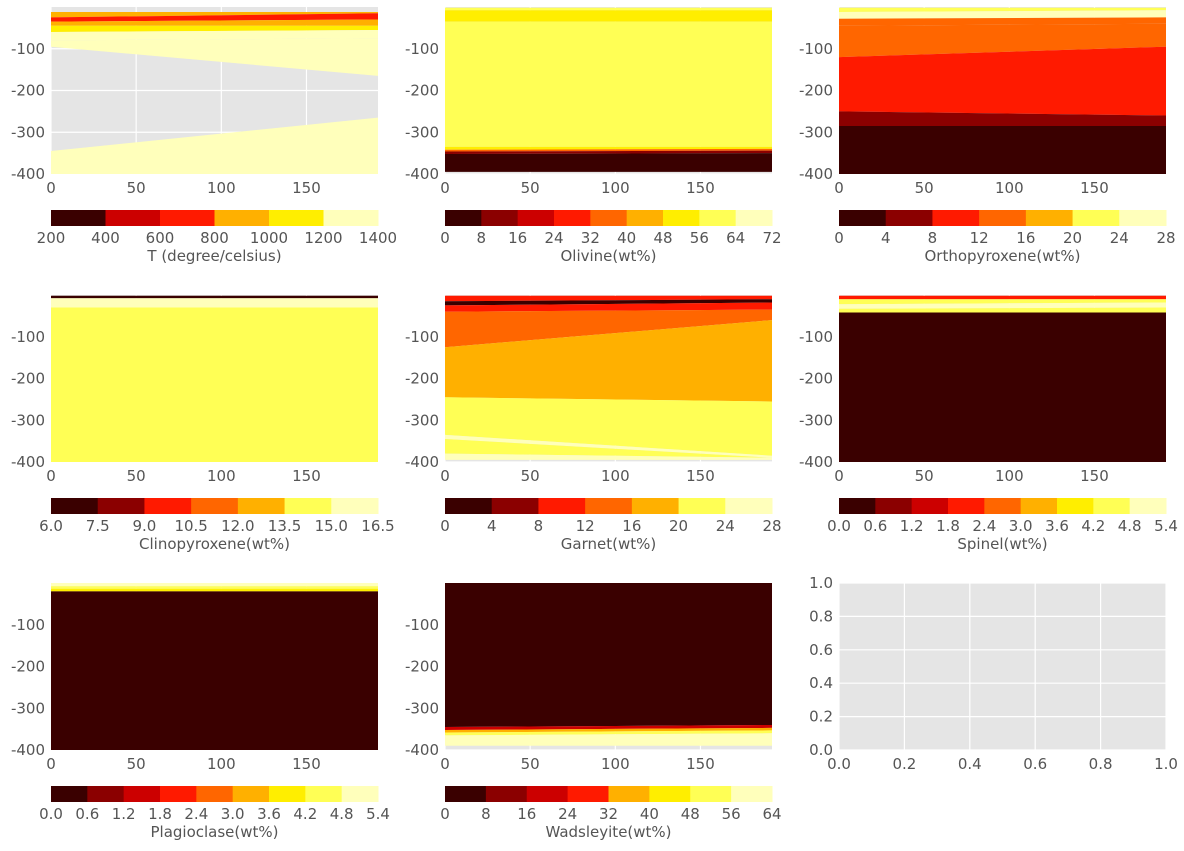 This screenshot has height=851, width=1184. What do you see at coordinates (904, 764) in the screenshot?
I see `x-tick-label: 0.2` at bounding box center [904, 764].